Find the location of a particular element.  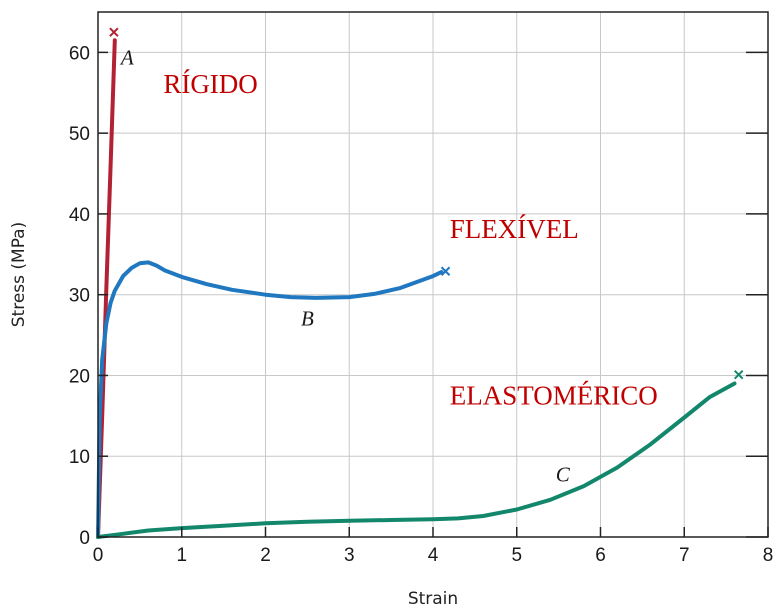

curve-label-c: C is located at coordinates (563, 474).